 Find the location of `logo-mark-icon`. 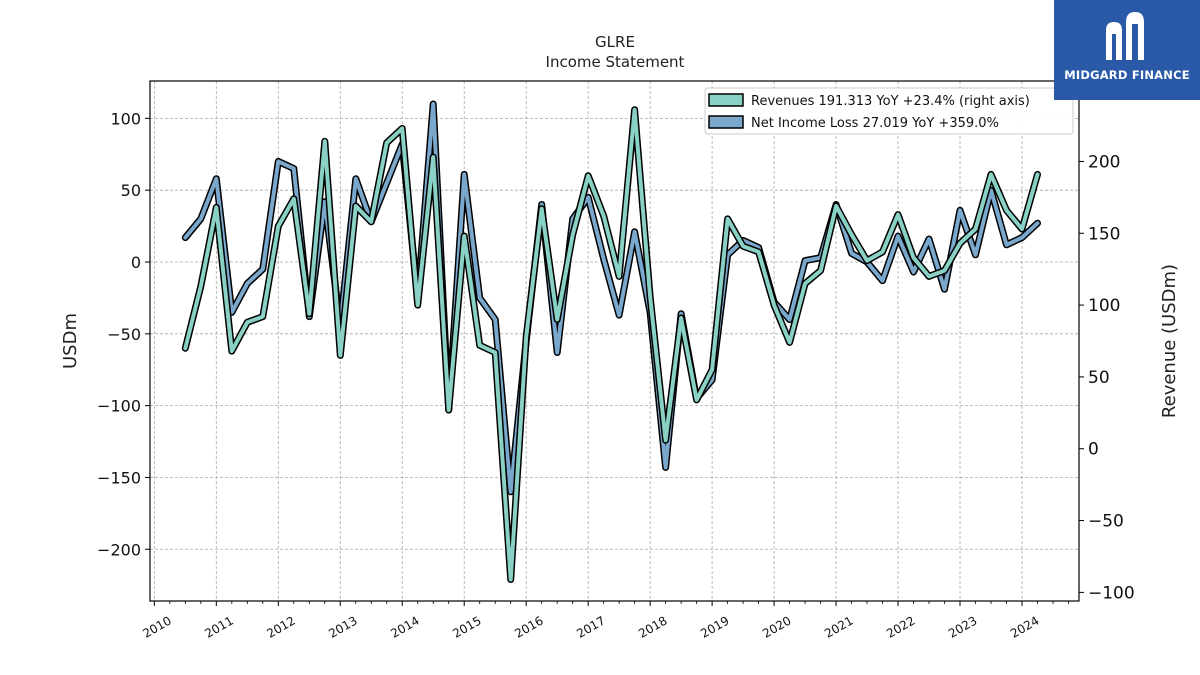

logo-mark-icon is located at coordinates (1125, 36).